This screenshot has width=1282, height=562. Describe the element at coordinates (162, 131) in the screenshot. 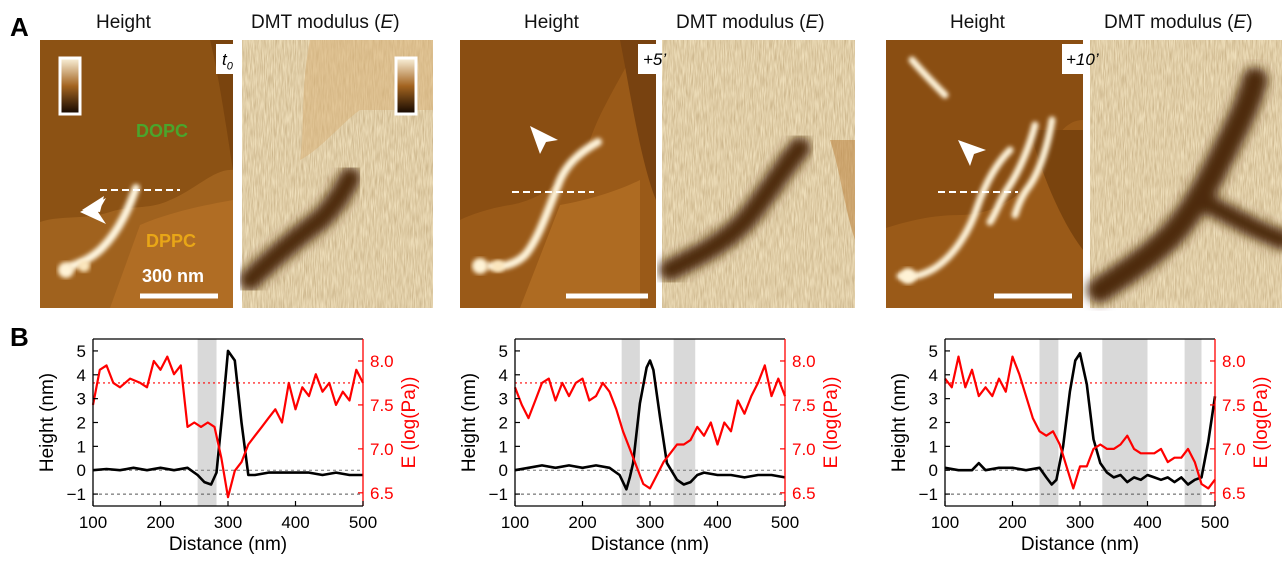

I see `dopc-label: DOPC` at that location.